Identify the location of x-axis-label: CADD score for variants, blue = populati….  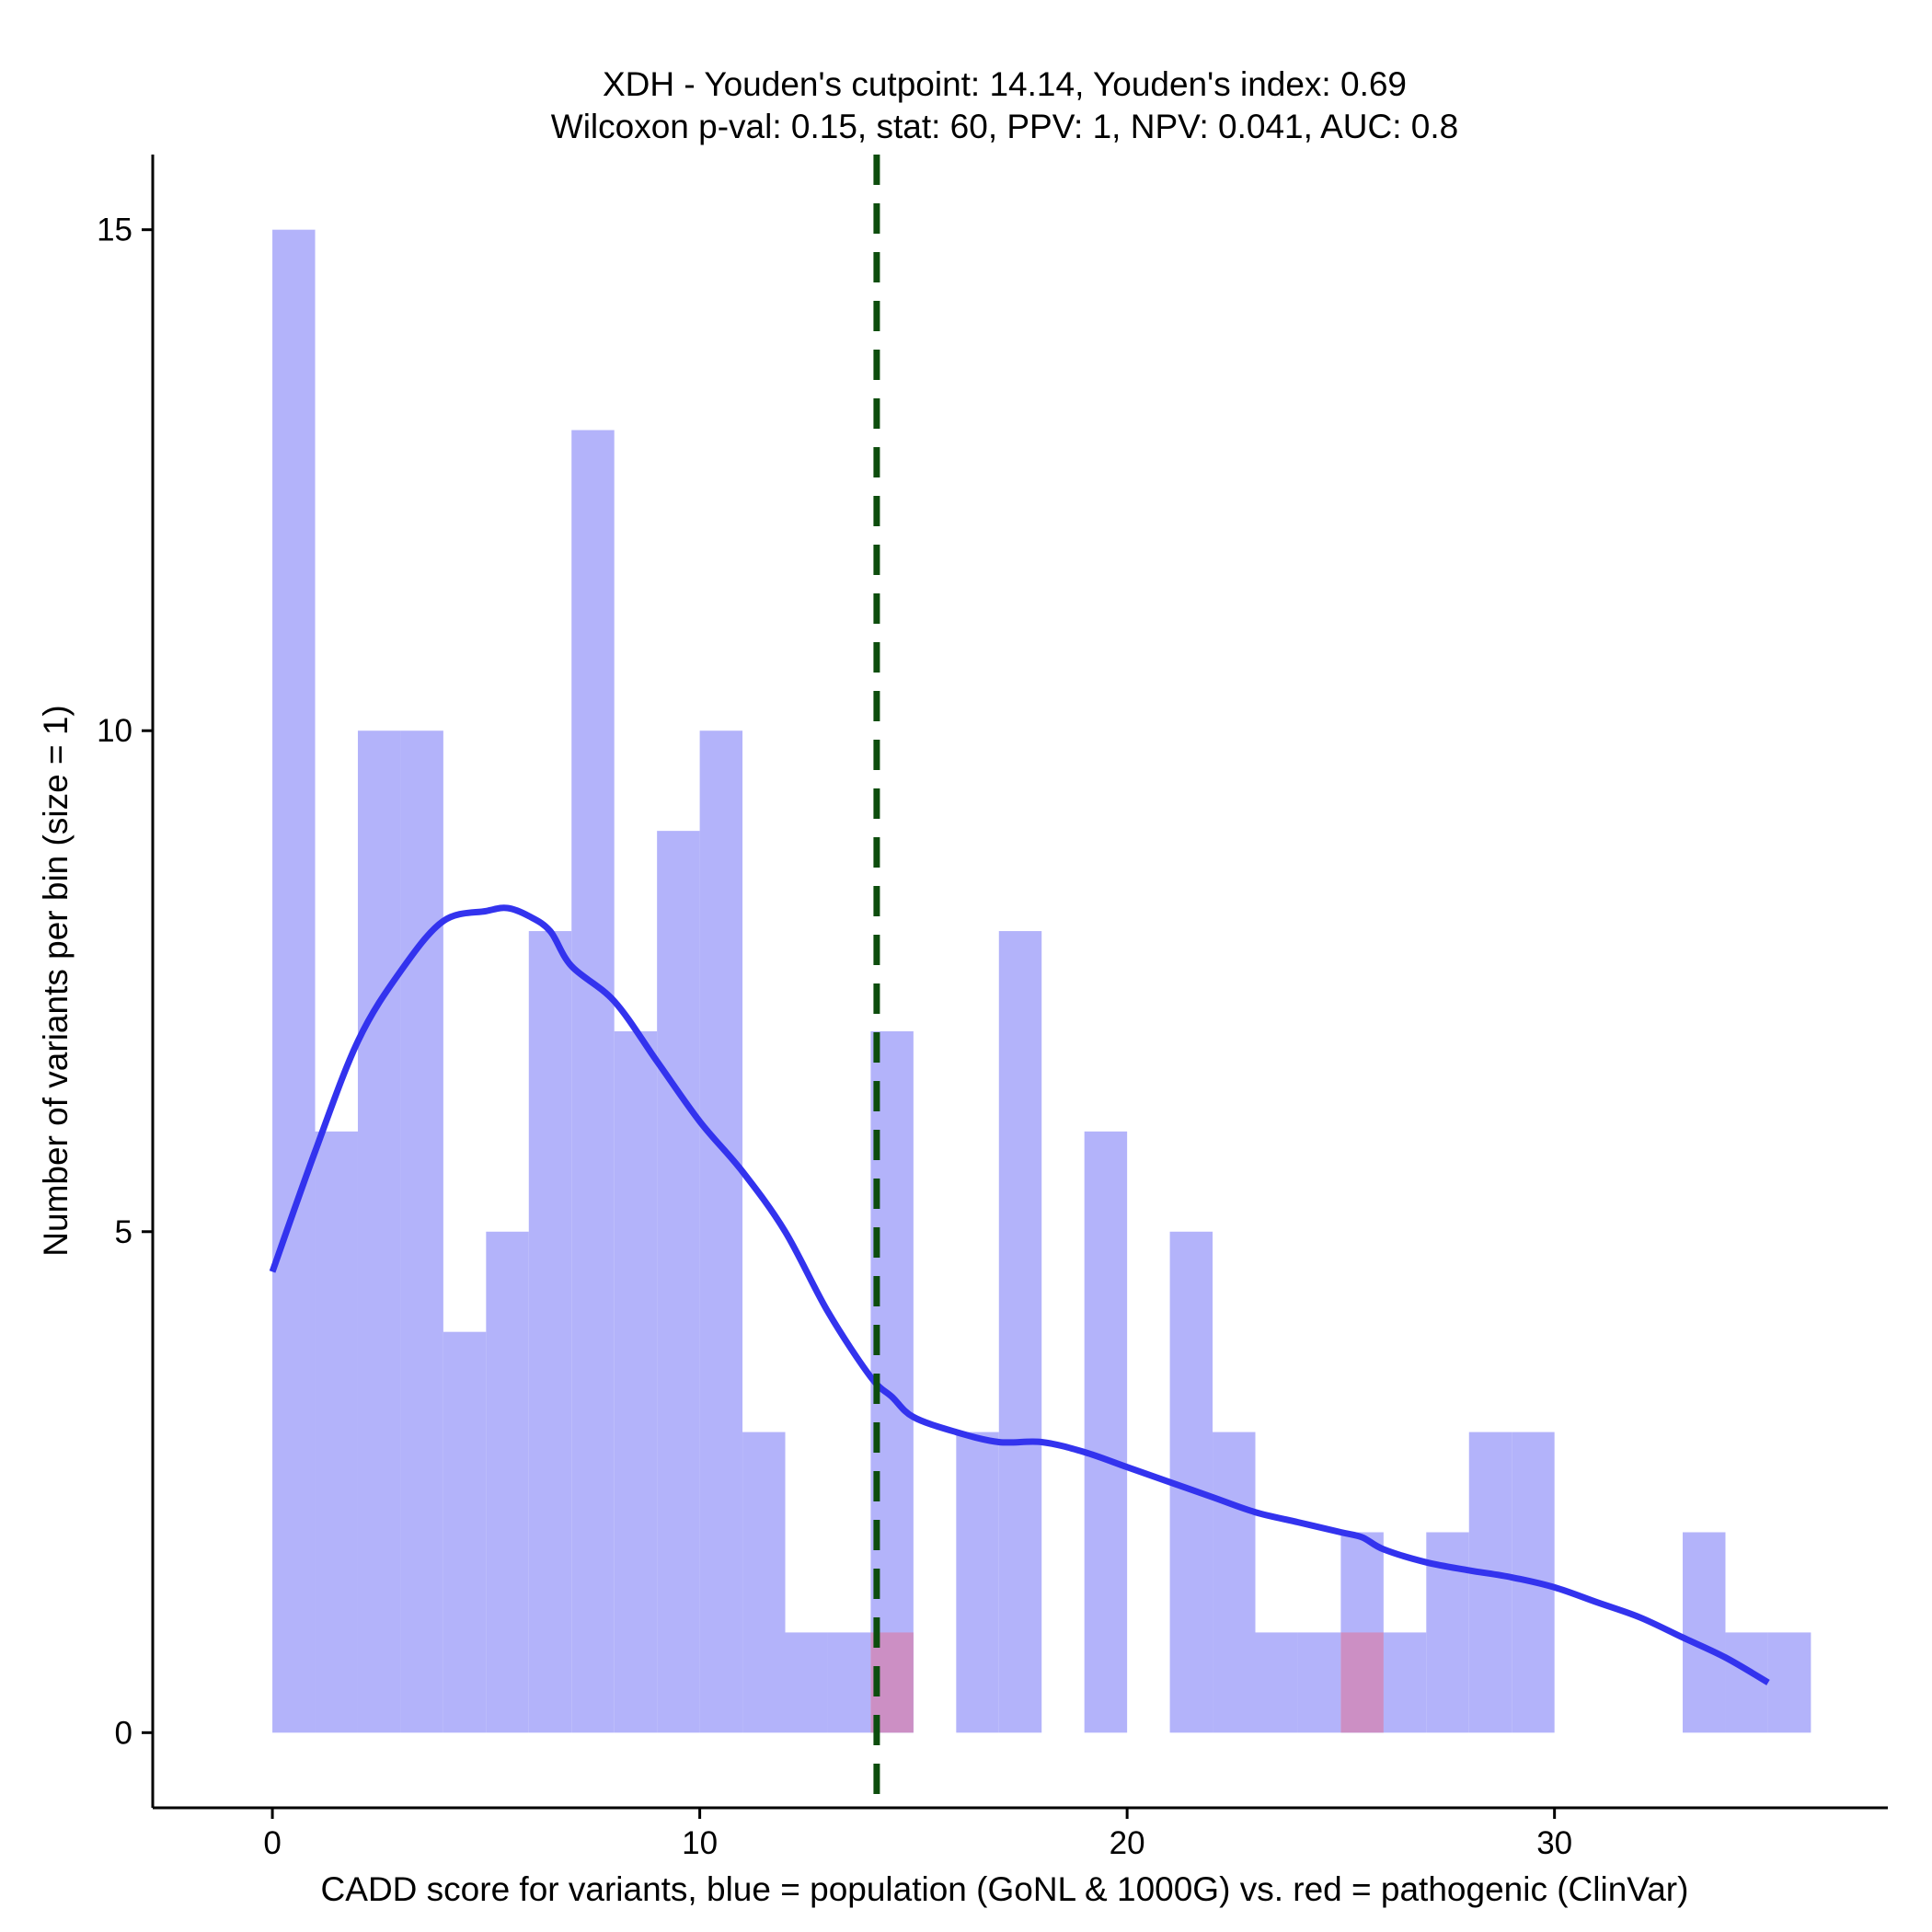
(1005, 1889).